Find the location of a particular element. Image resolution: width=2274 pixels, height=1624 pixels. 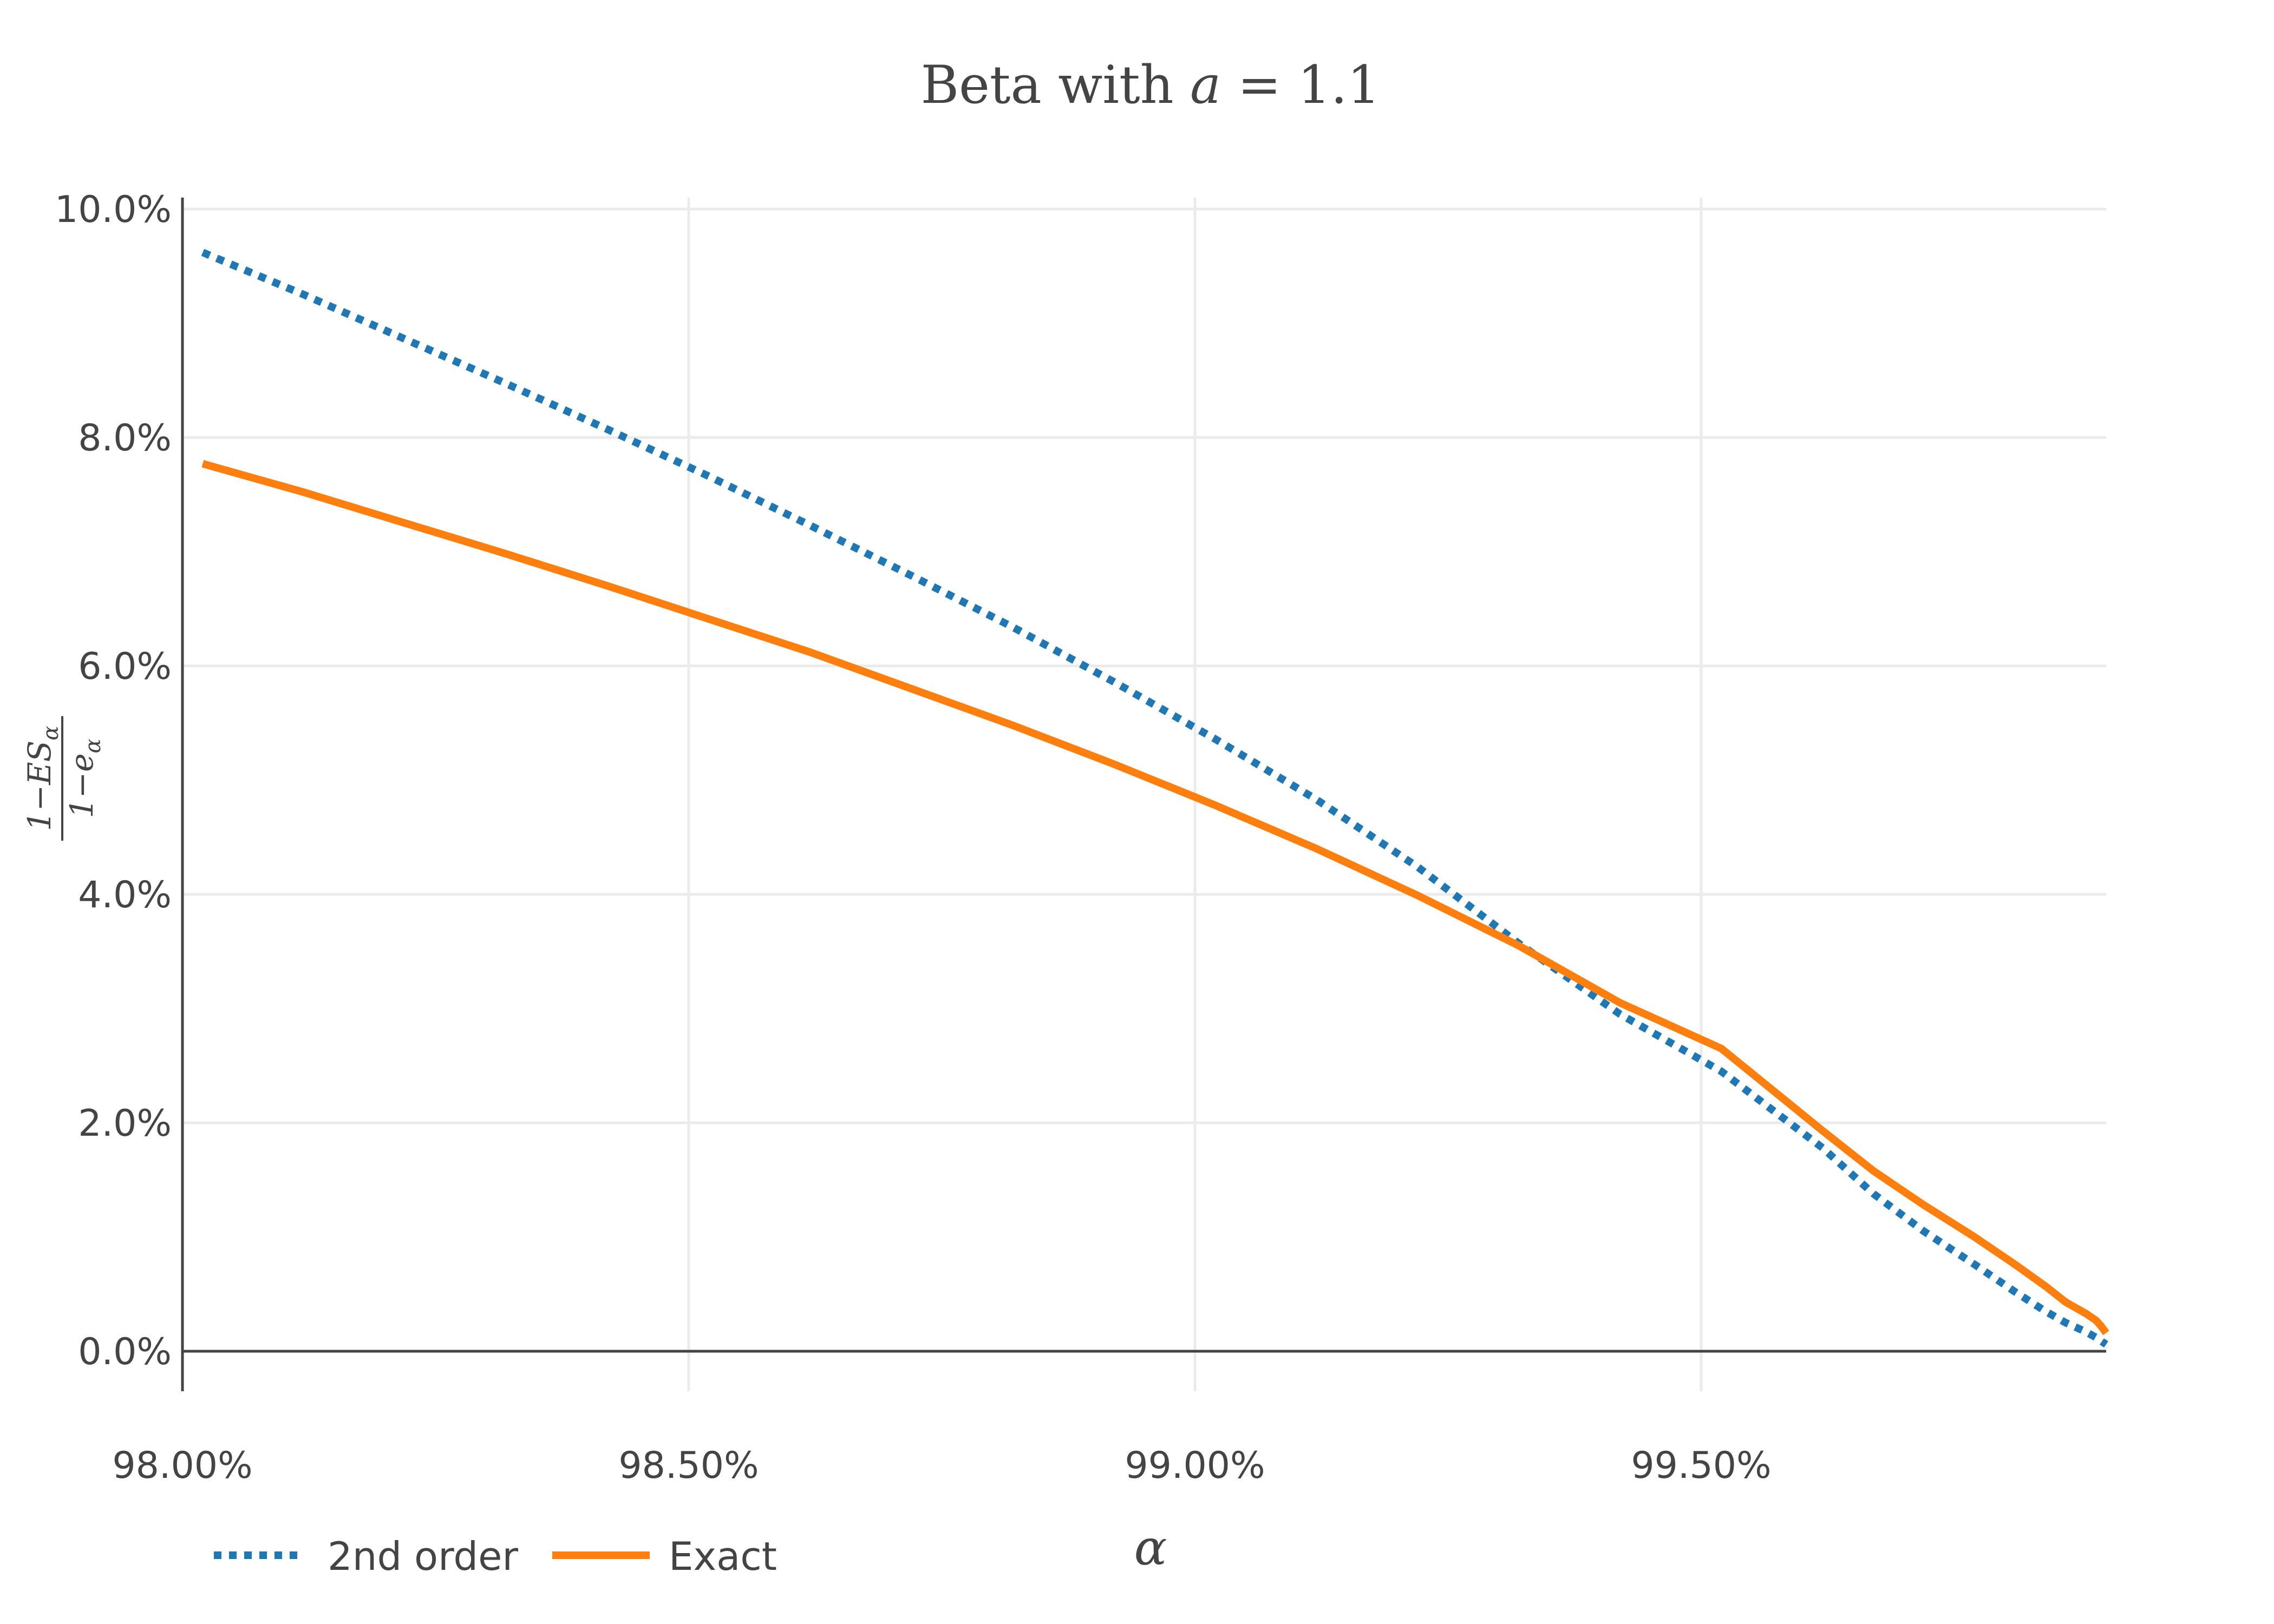

y-tick-label: 10.0% is located at coordinates (114, 209).